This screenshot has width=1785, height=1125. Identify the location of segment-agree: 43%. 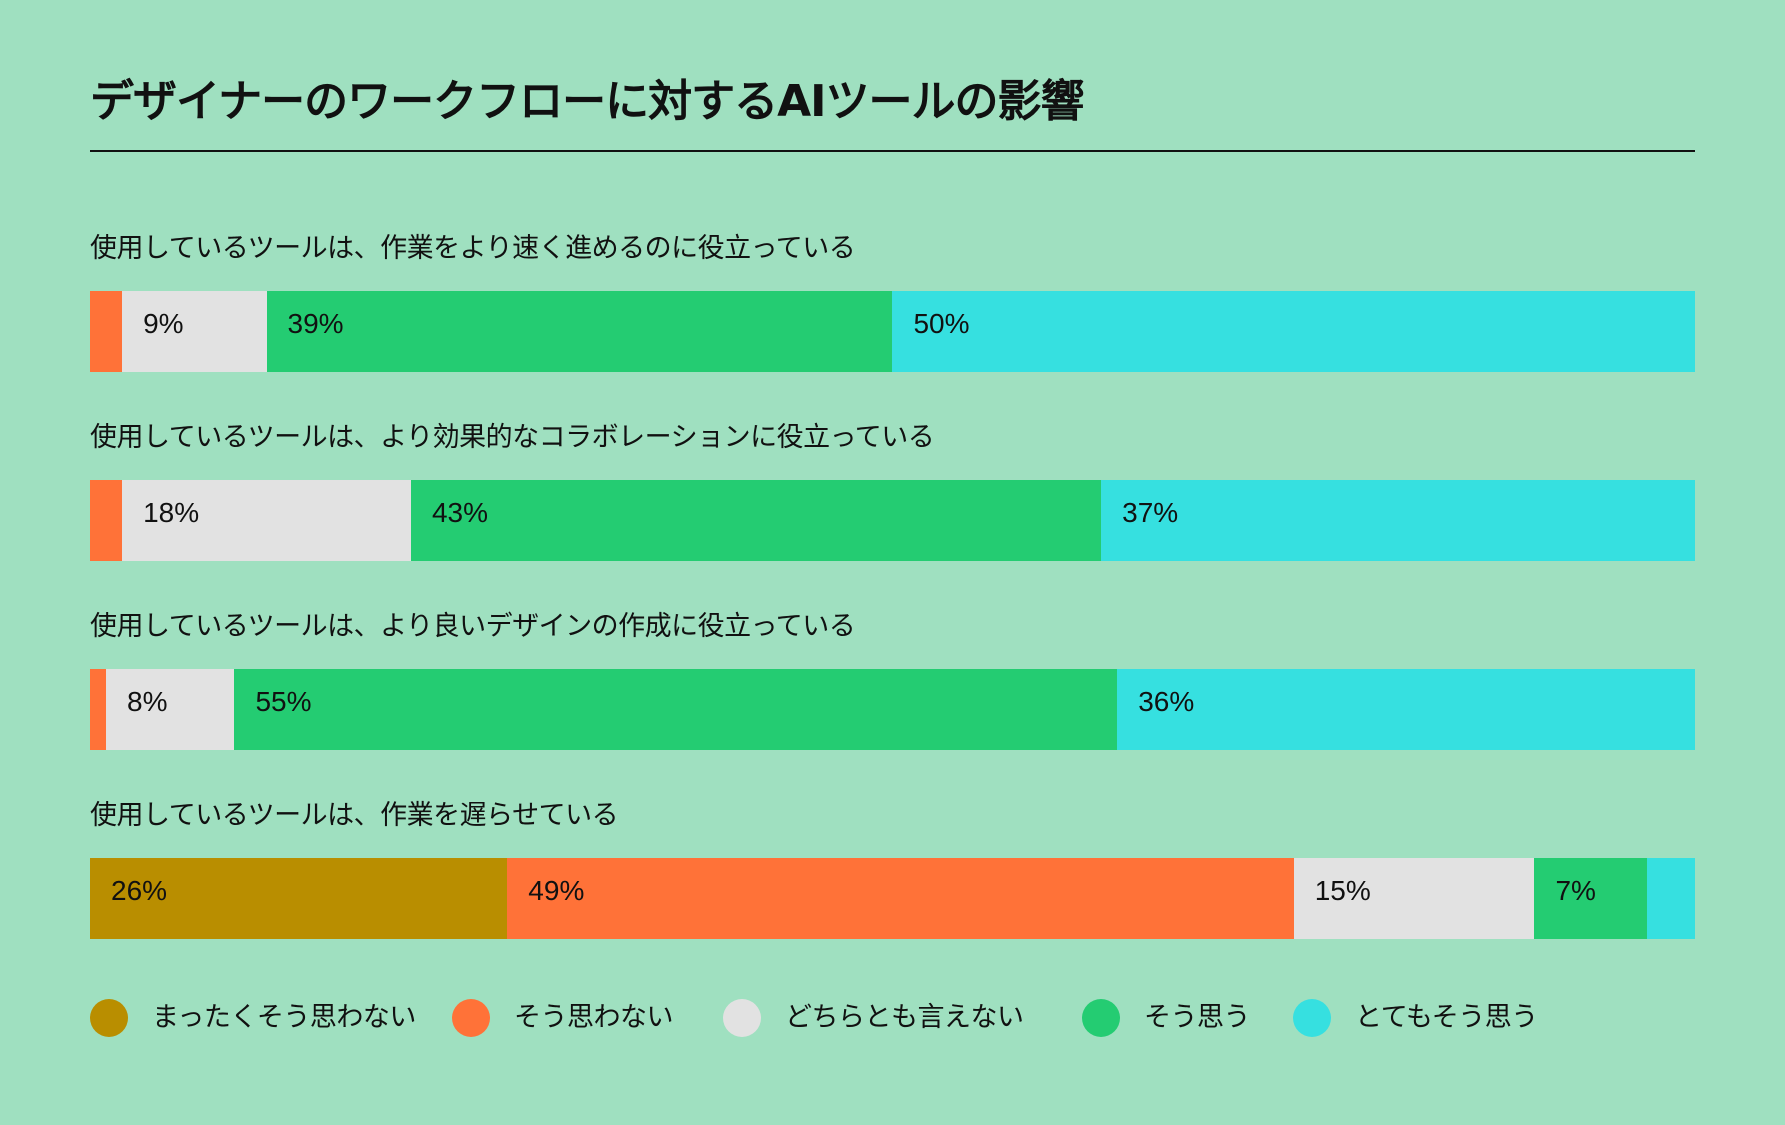
(756, 520).